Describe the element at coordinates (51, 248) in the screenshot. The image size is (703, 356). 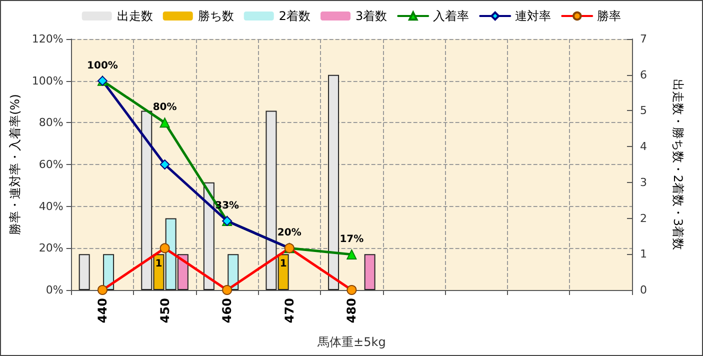
I see `y-tick-label: 20%` at that location.